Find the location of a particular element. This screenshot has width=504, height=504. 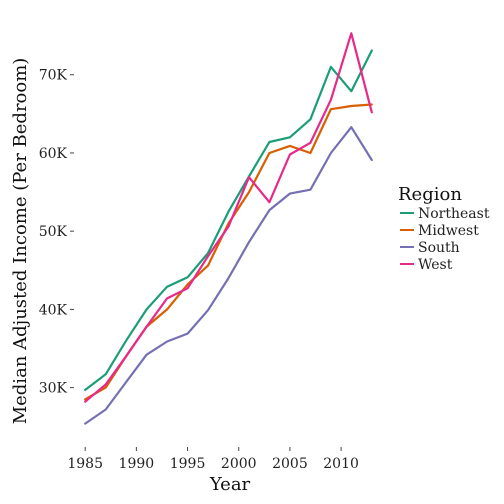

legend-label-northeast: Northeast is located at coordinates (454, 214).